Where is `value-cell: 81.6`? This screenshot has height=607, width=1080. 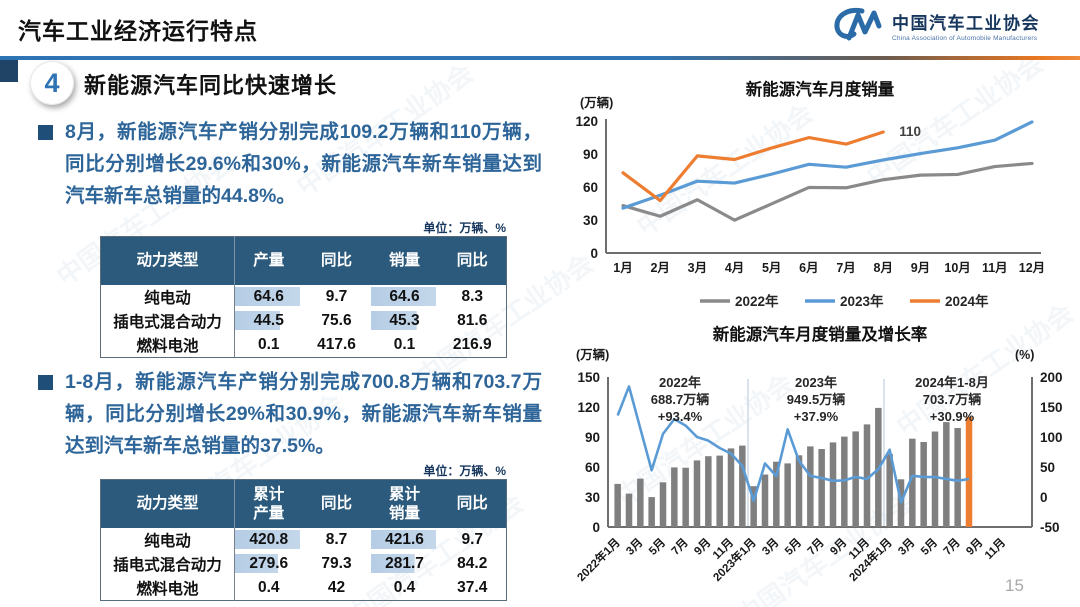
value-cell: 81.6 is located at coordinates (472, 320).